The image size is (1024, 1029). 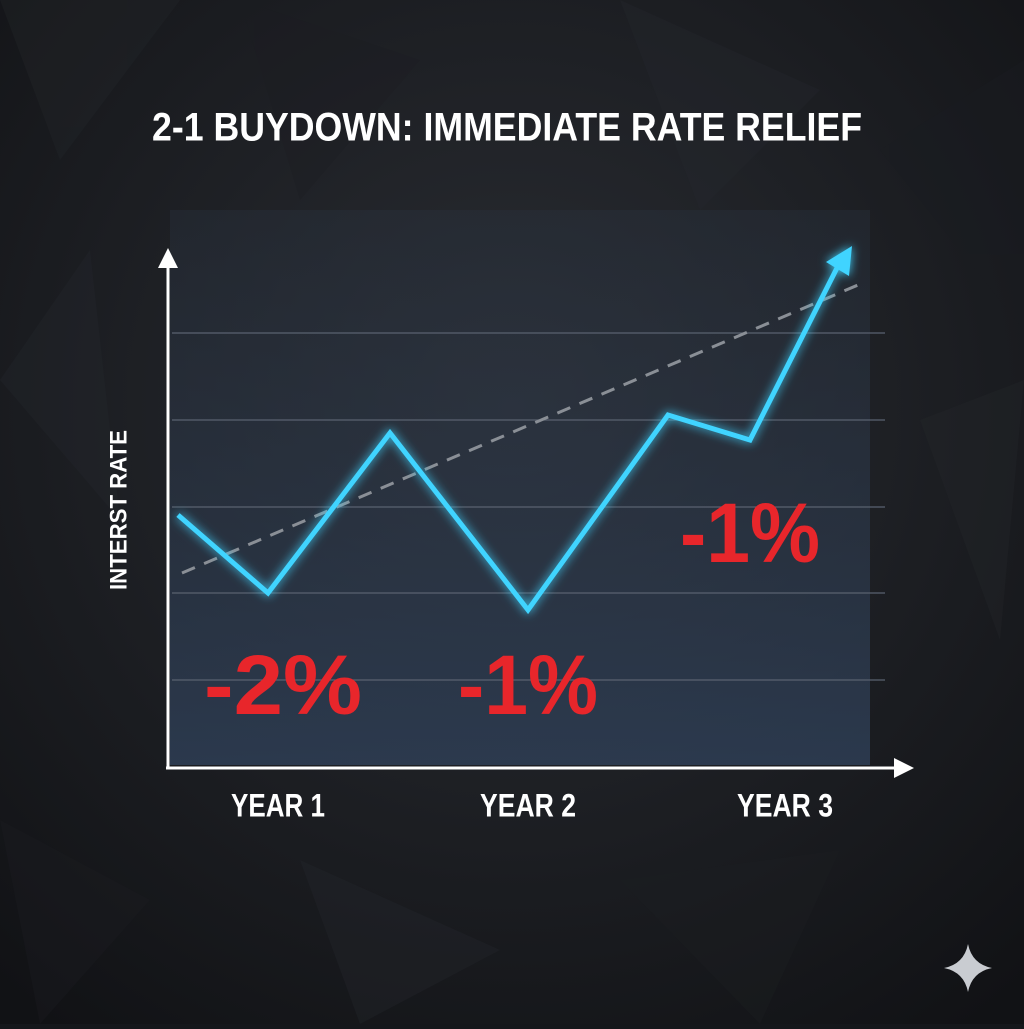 What do you see at coordinates (785, 805) in the screenshot?
I see `x-tick-label: YEAR 3` at bounding box center [785, 805].